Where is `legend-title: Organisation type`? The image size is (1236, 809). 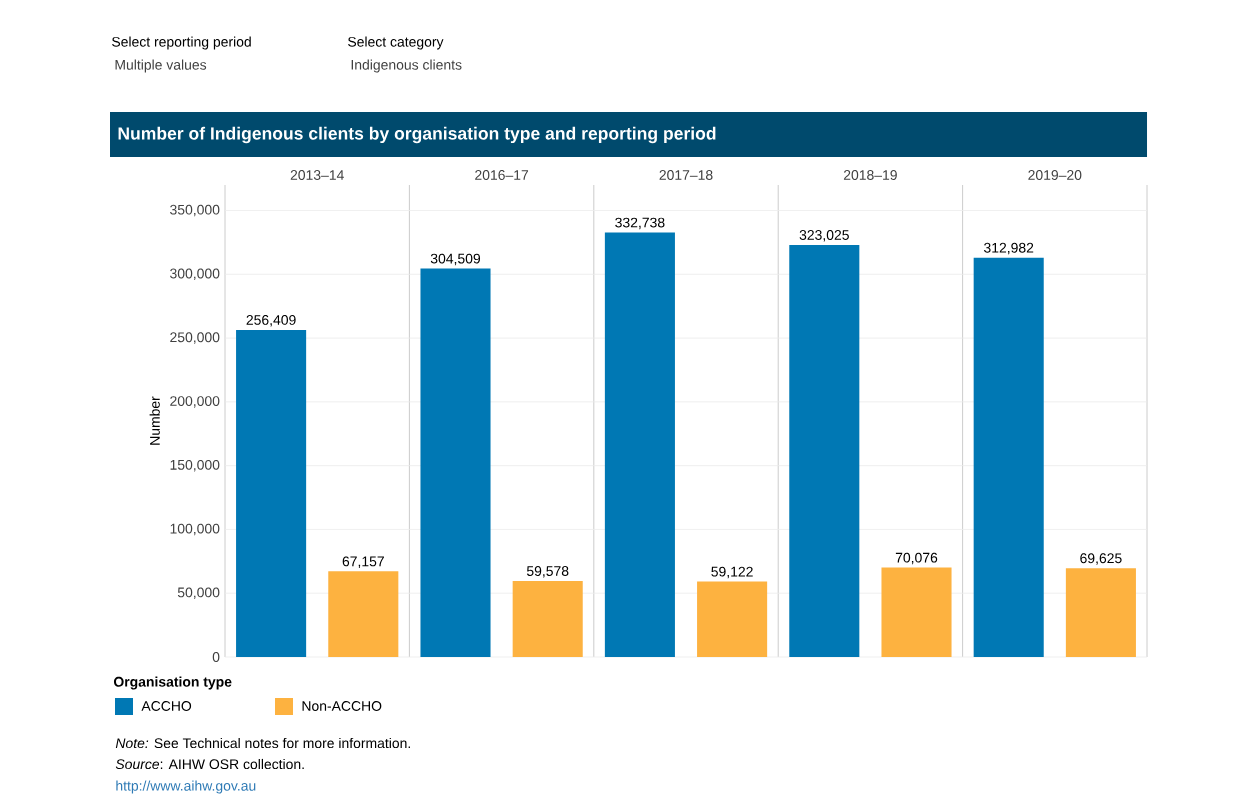 legend-title: Organisation type is located at coordinates (172, 683).